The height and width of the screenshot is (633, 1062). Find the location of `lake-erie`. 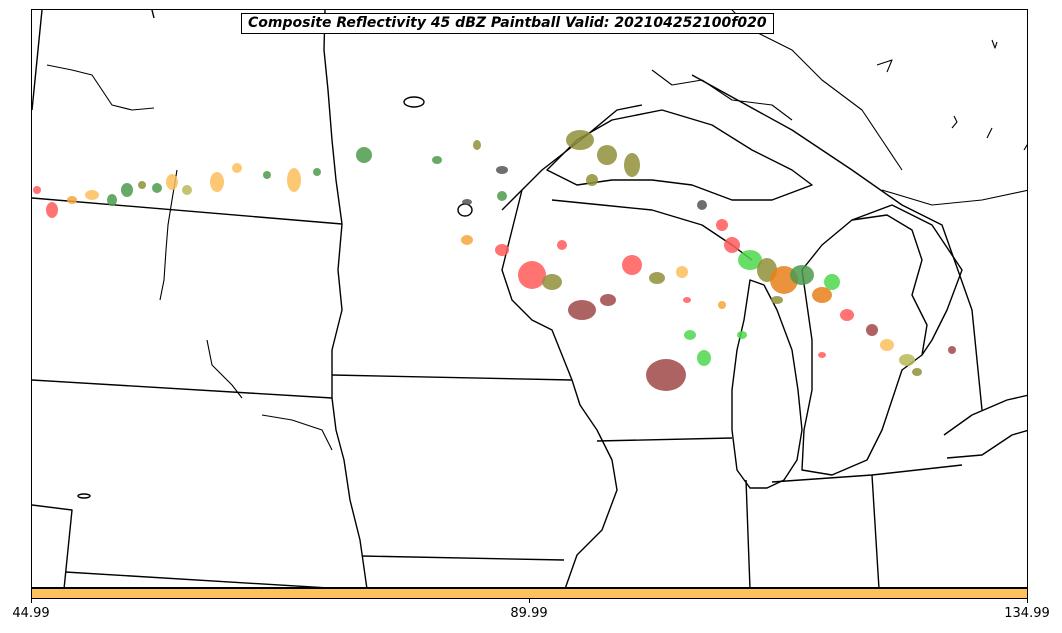

lake-erie is located at coordinates (985, 415).